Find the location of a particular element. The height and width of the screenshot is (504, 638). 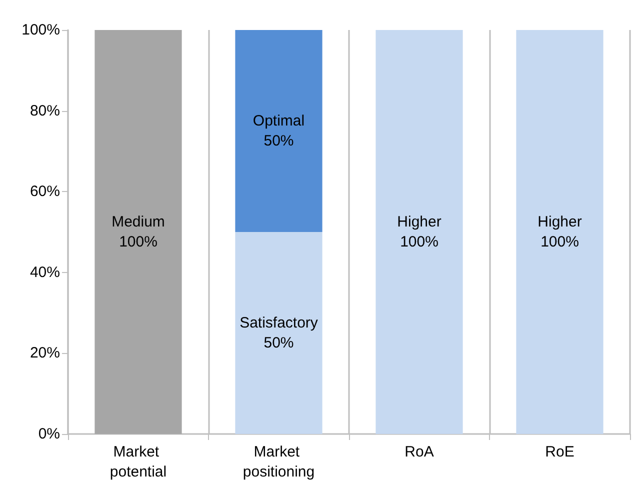

y-tick-label: 80% is located at coordinates (45, 111).